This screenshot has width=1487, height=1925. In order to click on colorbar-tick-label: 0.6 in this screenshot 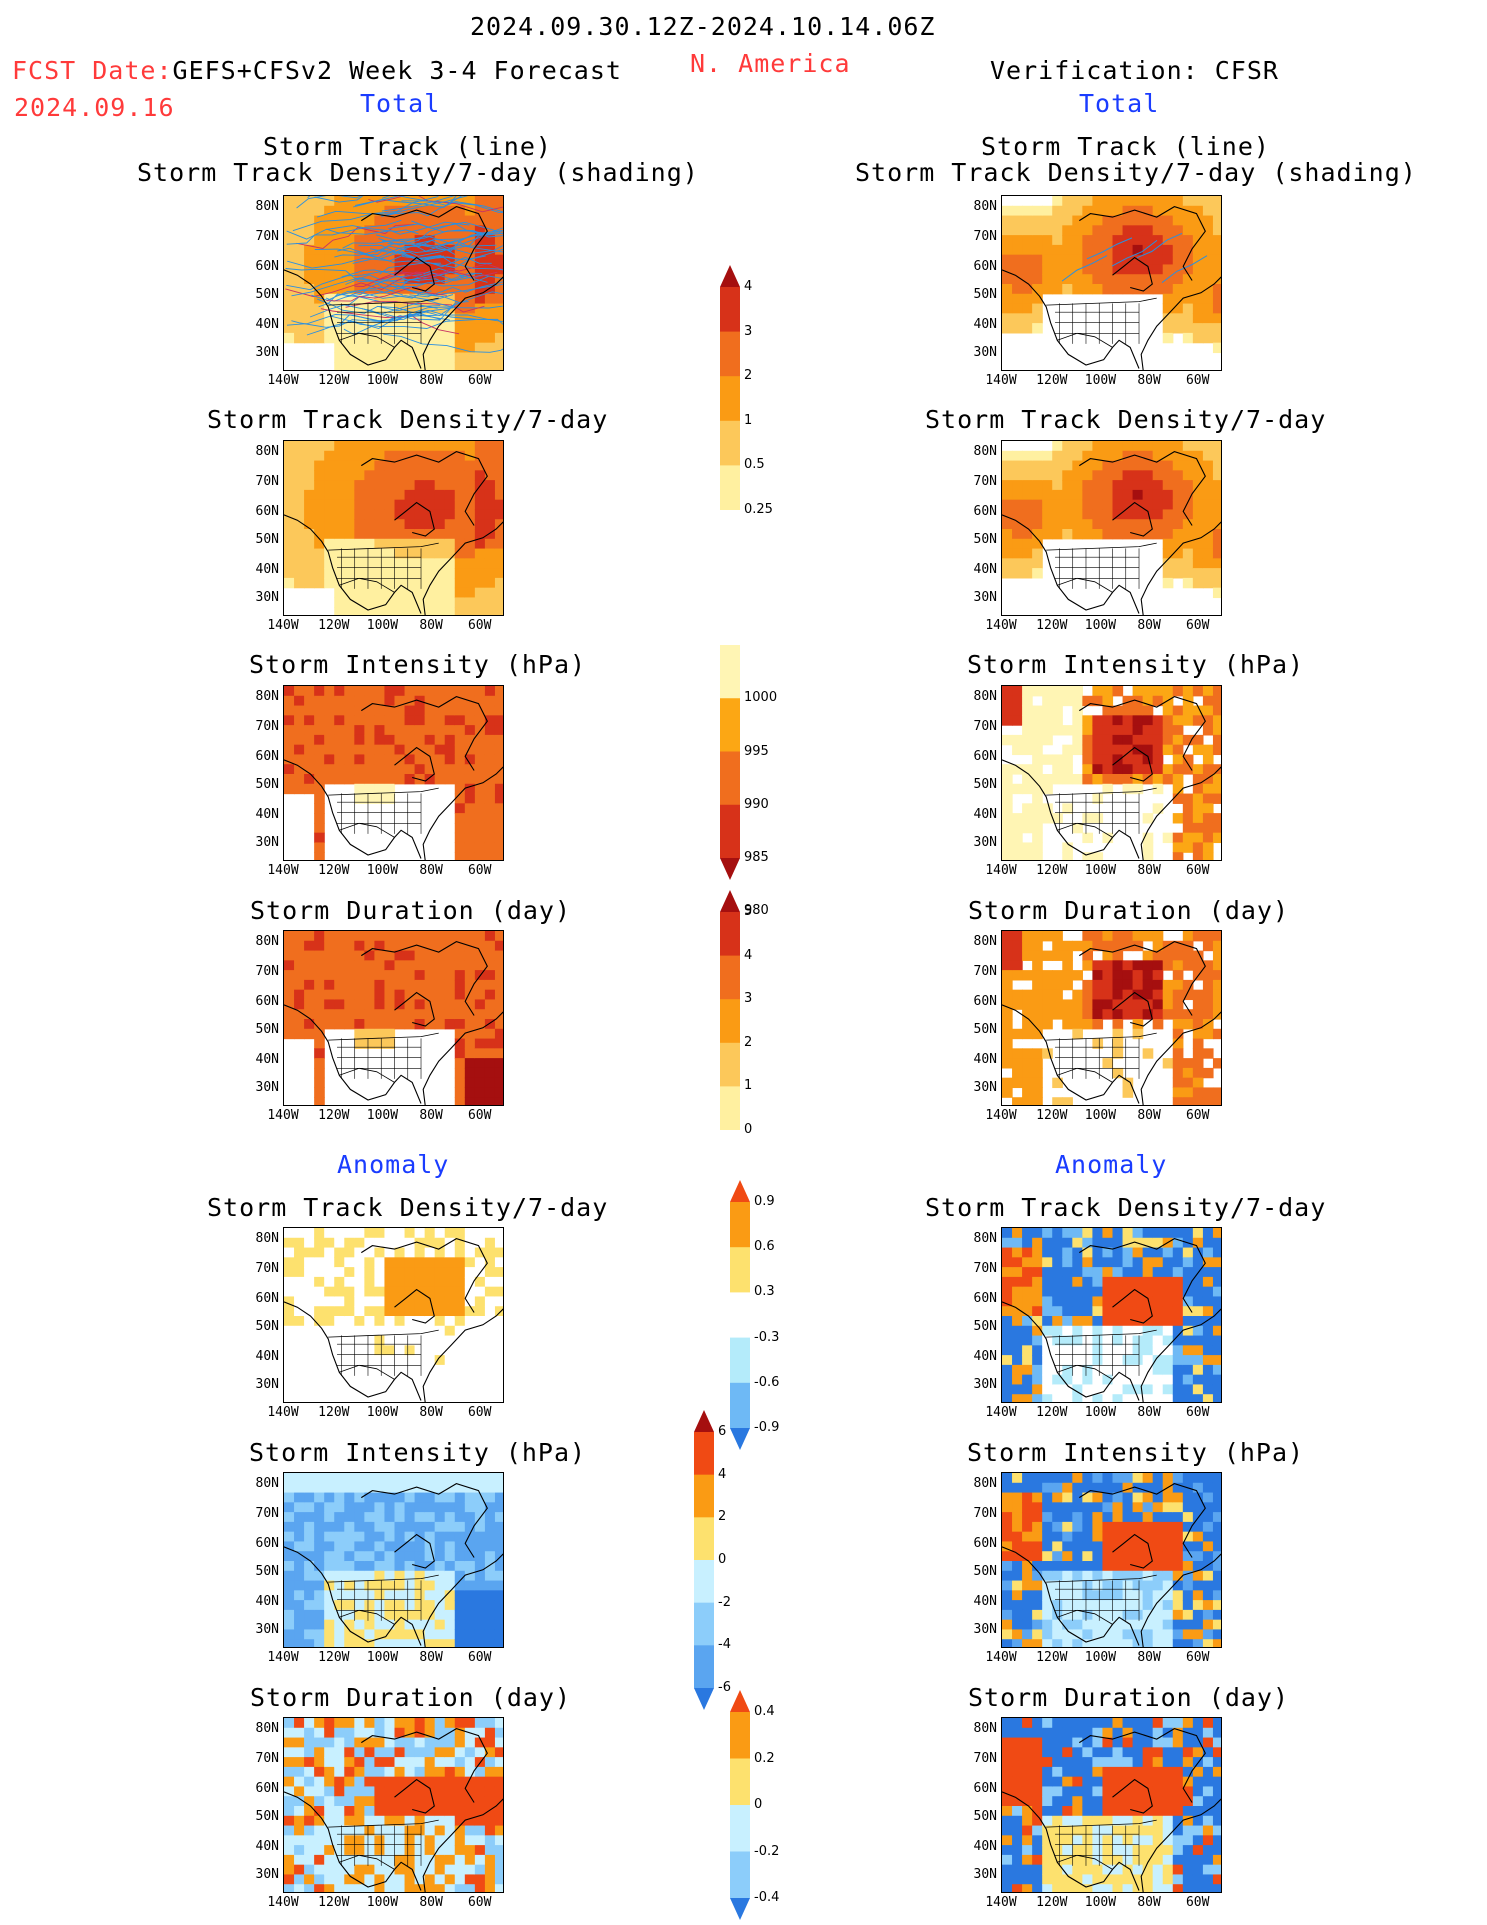, I will do `click(764, 1247)`.